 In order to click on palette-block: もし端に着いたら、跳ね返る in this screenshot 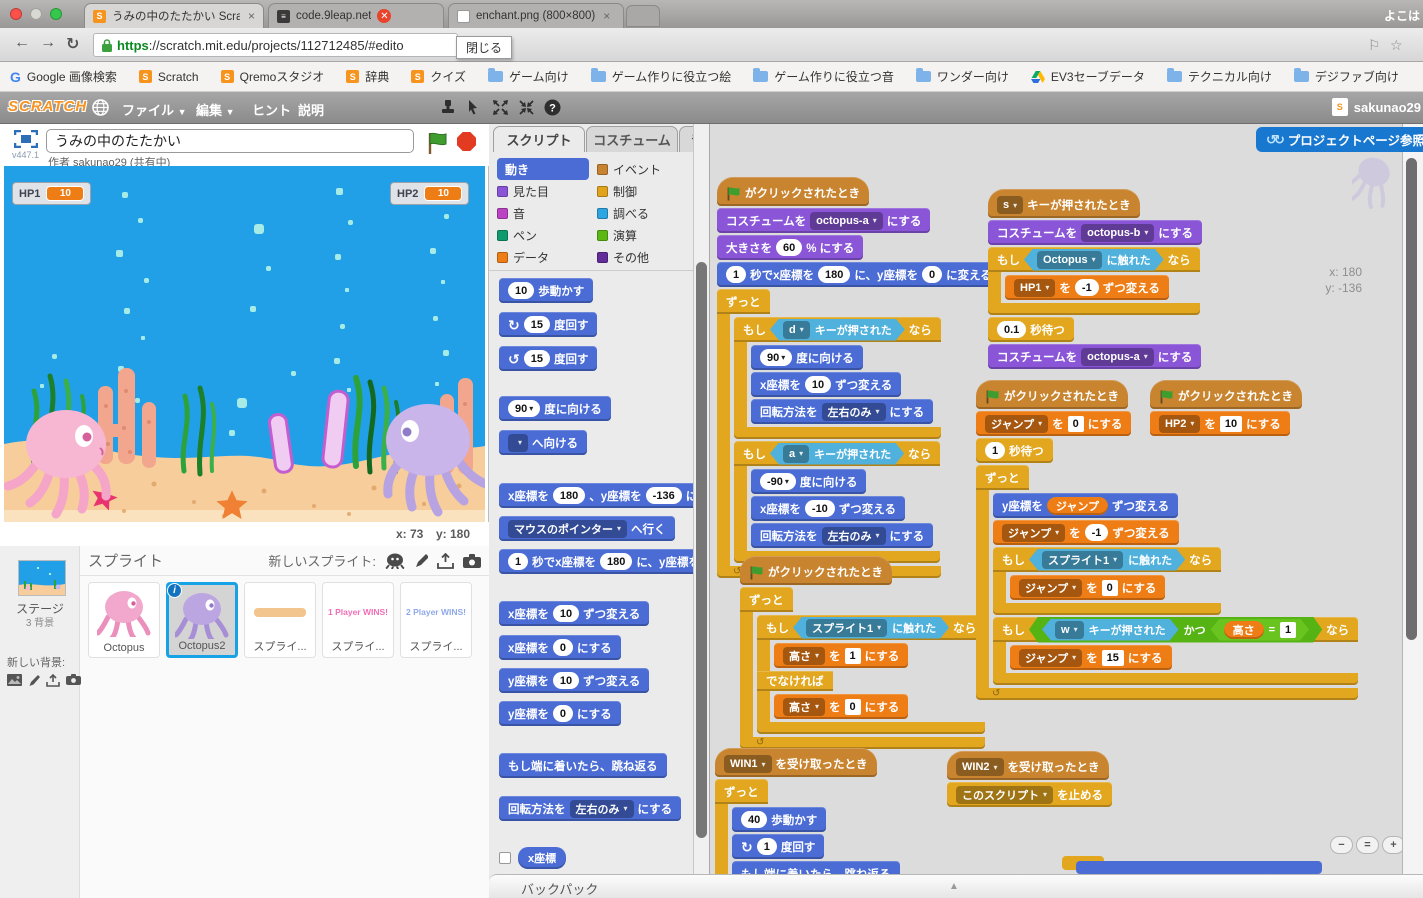, I will do `click(583, 765)`.